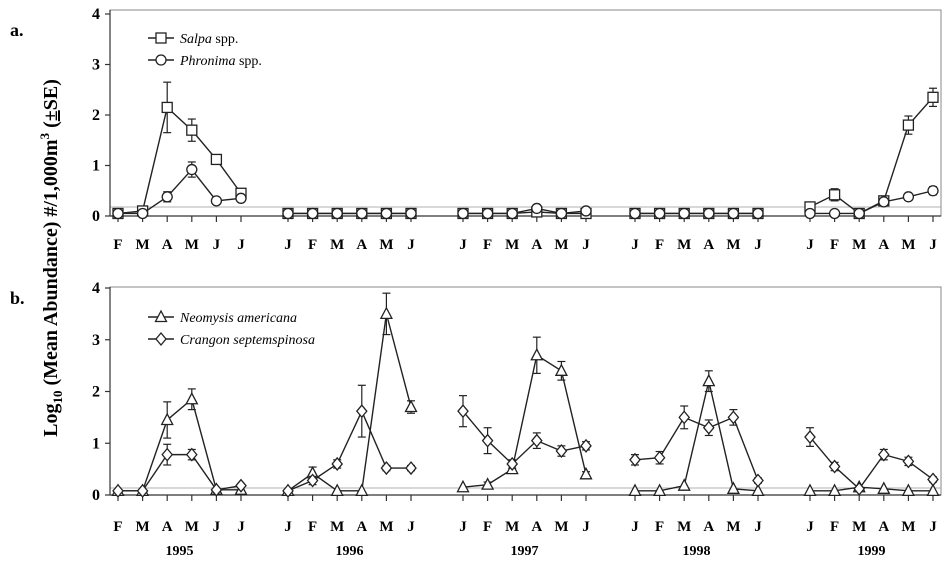  I want to click on legend-entry: Neomysis americana, so click(222, 317).